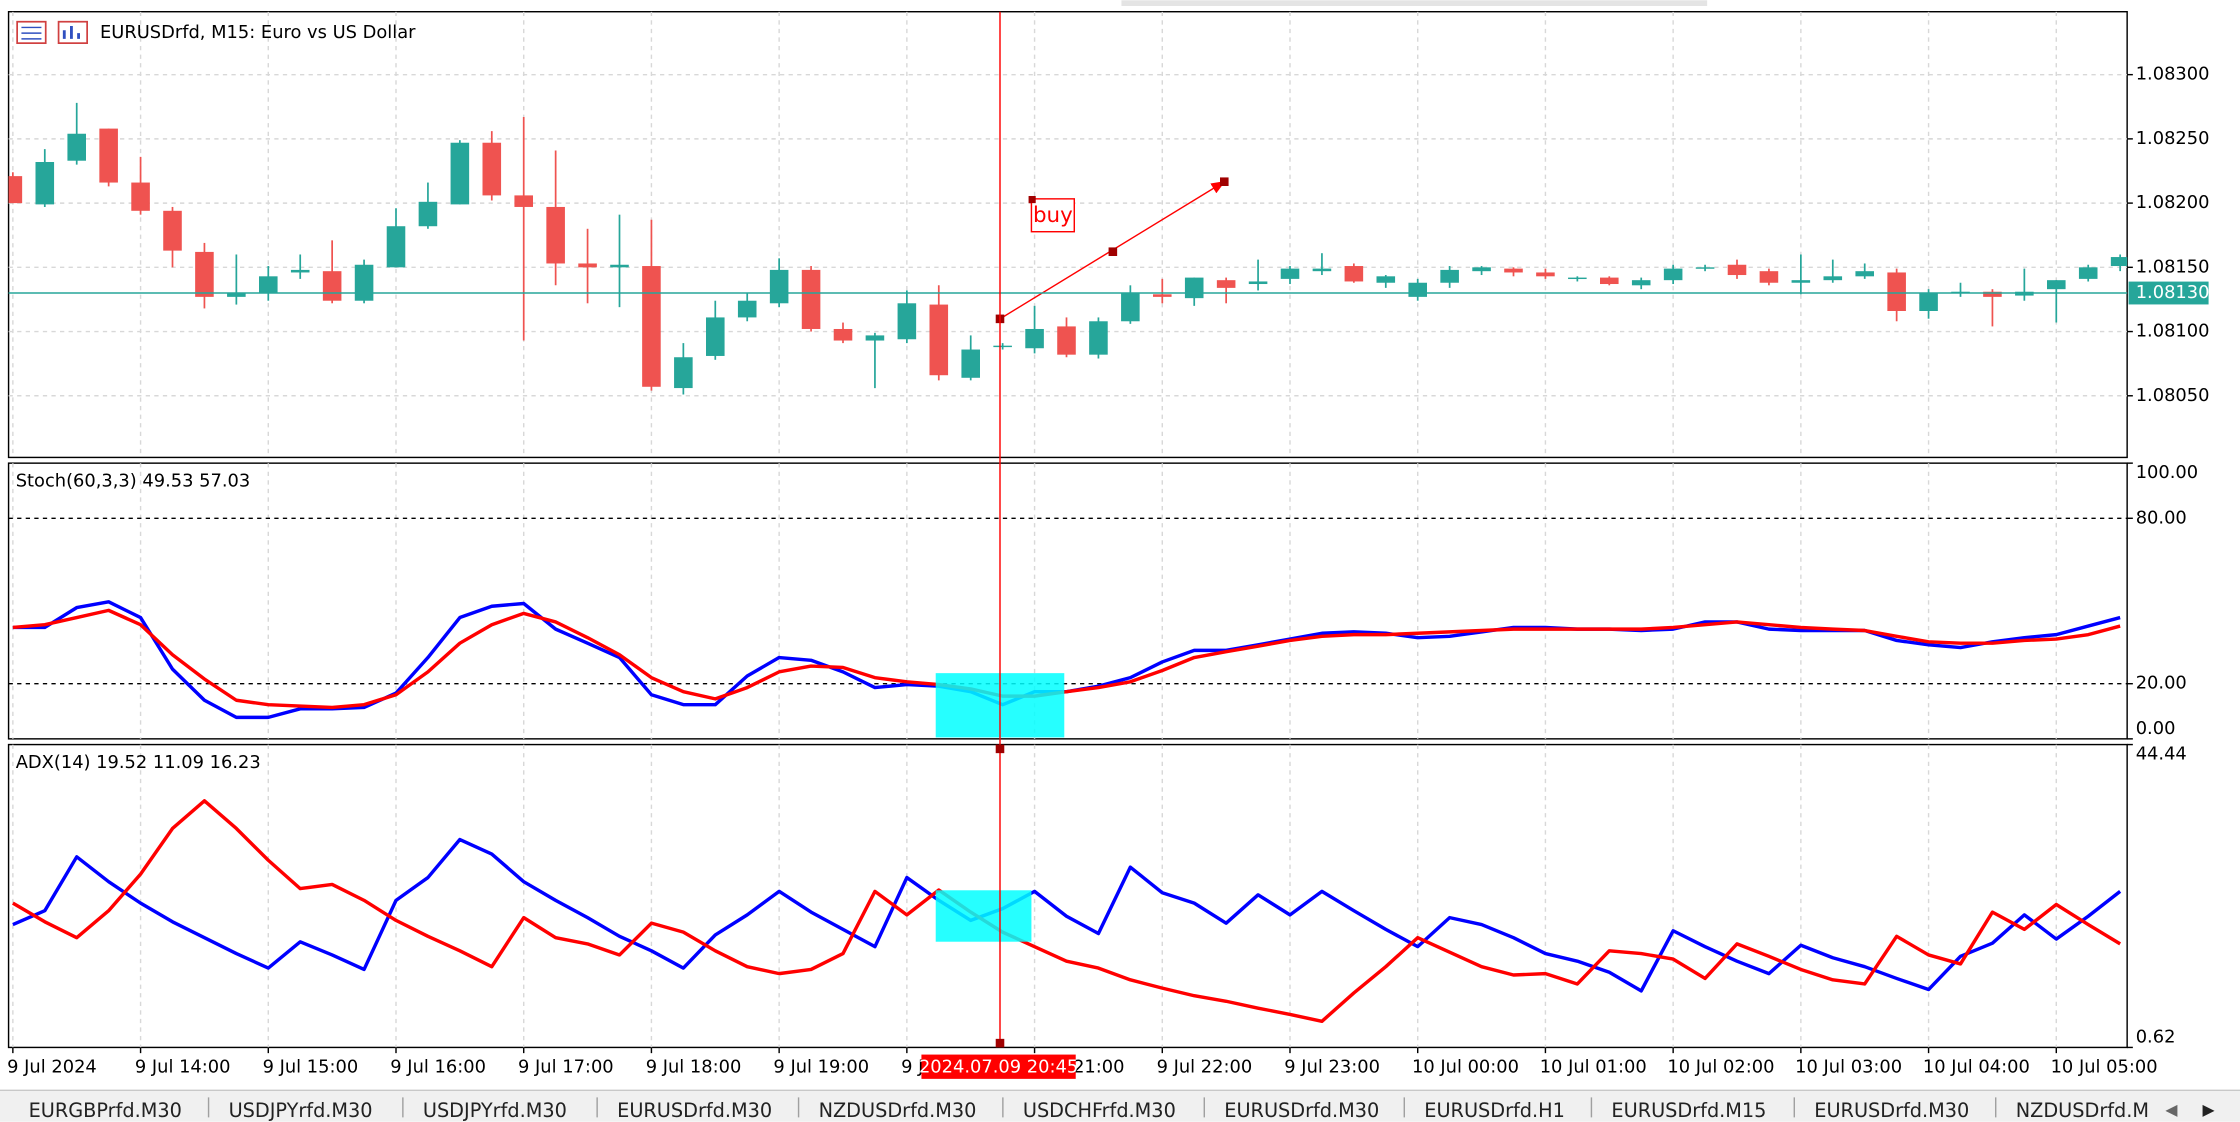  I want to click on crosshair-time-box, so click(998, 1066).